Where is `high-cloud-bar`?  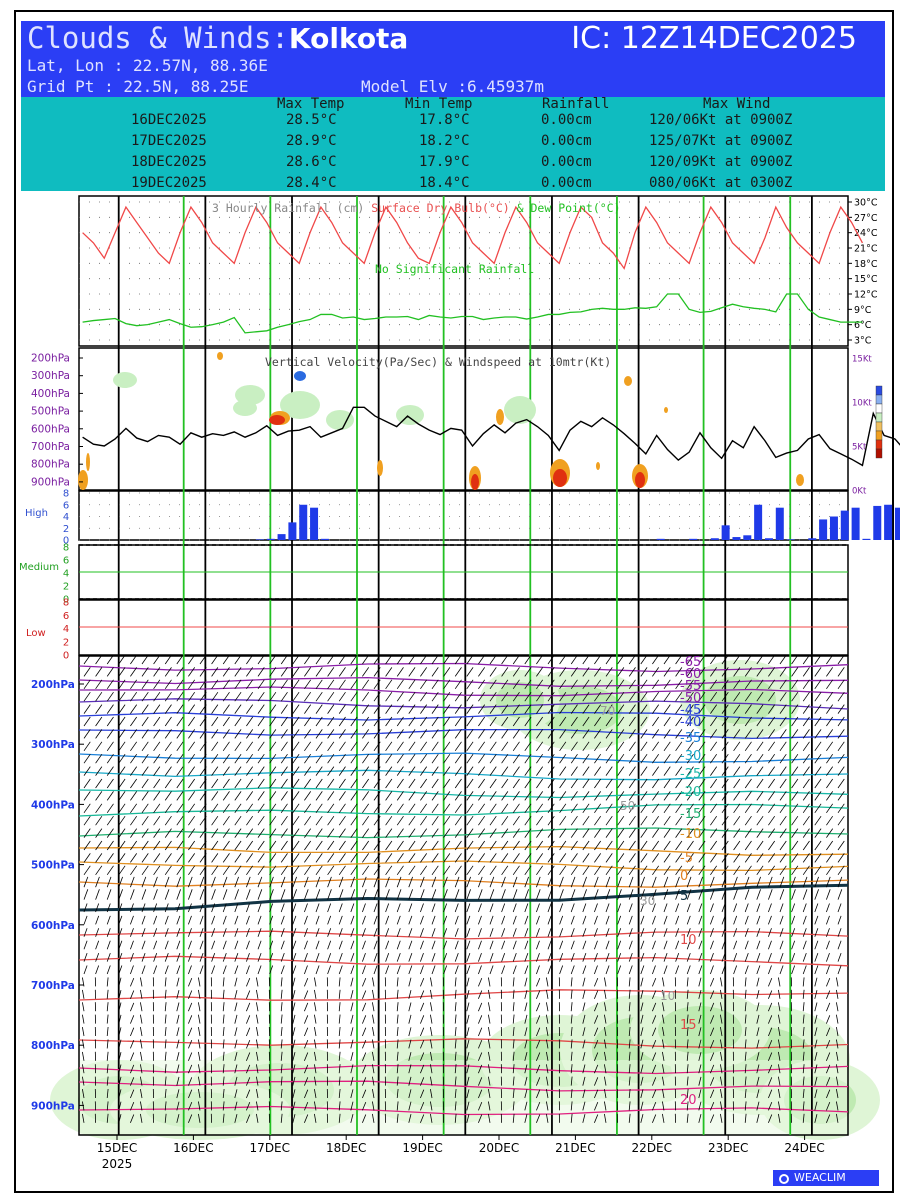
high-cloud-bar is located at coordinates (844, 525).